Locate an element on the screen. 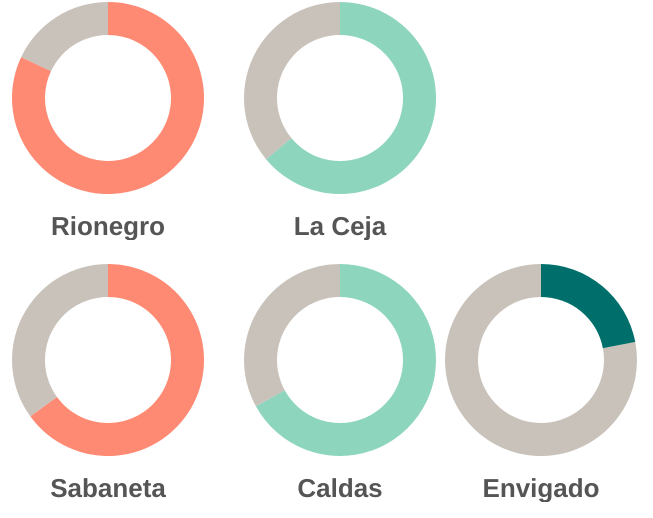 Image resolution: width=653 pixels, height=518 pixels. text: Sabaneta is located at coordinates (108, 488).